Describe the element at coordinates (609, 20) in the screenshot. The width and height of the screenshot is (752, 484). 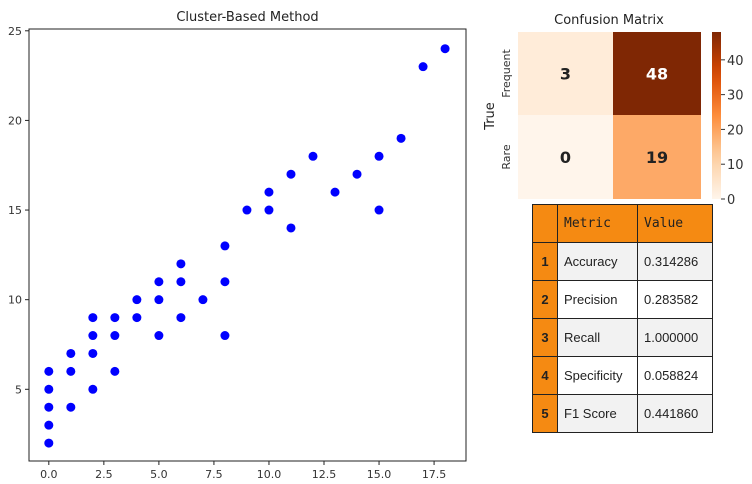
I see `heatmap-title: Confusion Matrix` at that location.